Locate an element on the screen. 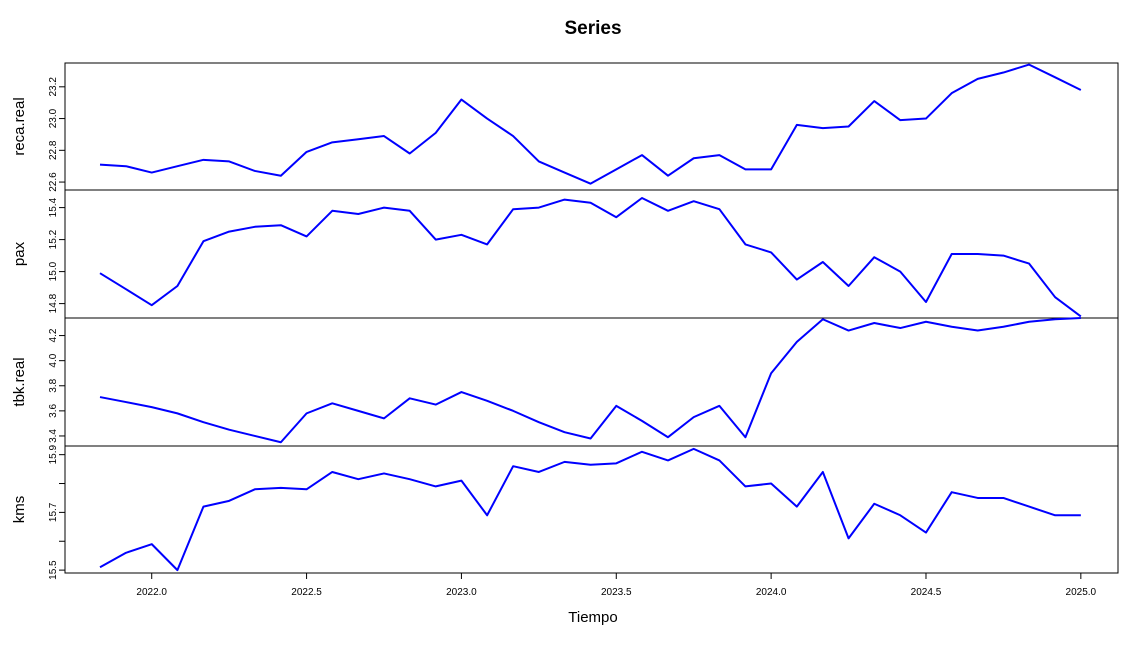  y-tick-label: 22.8 is located at coordinates (53, 150).